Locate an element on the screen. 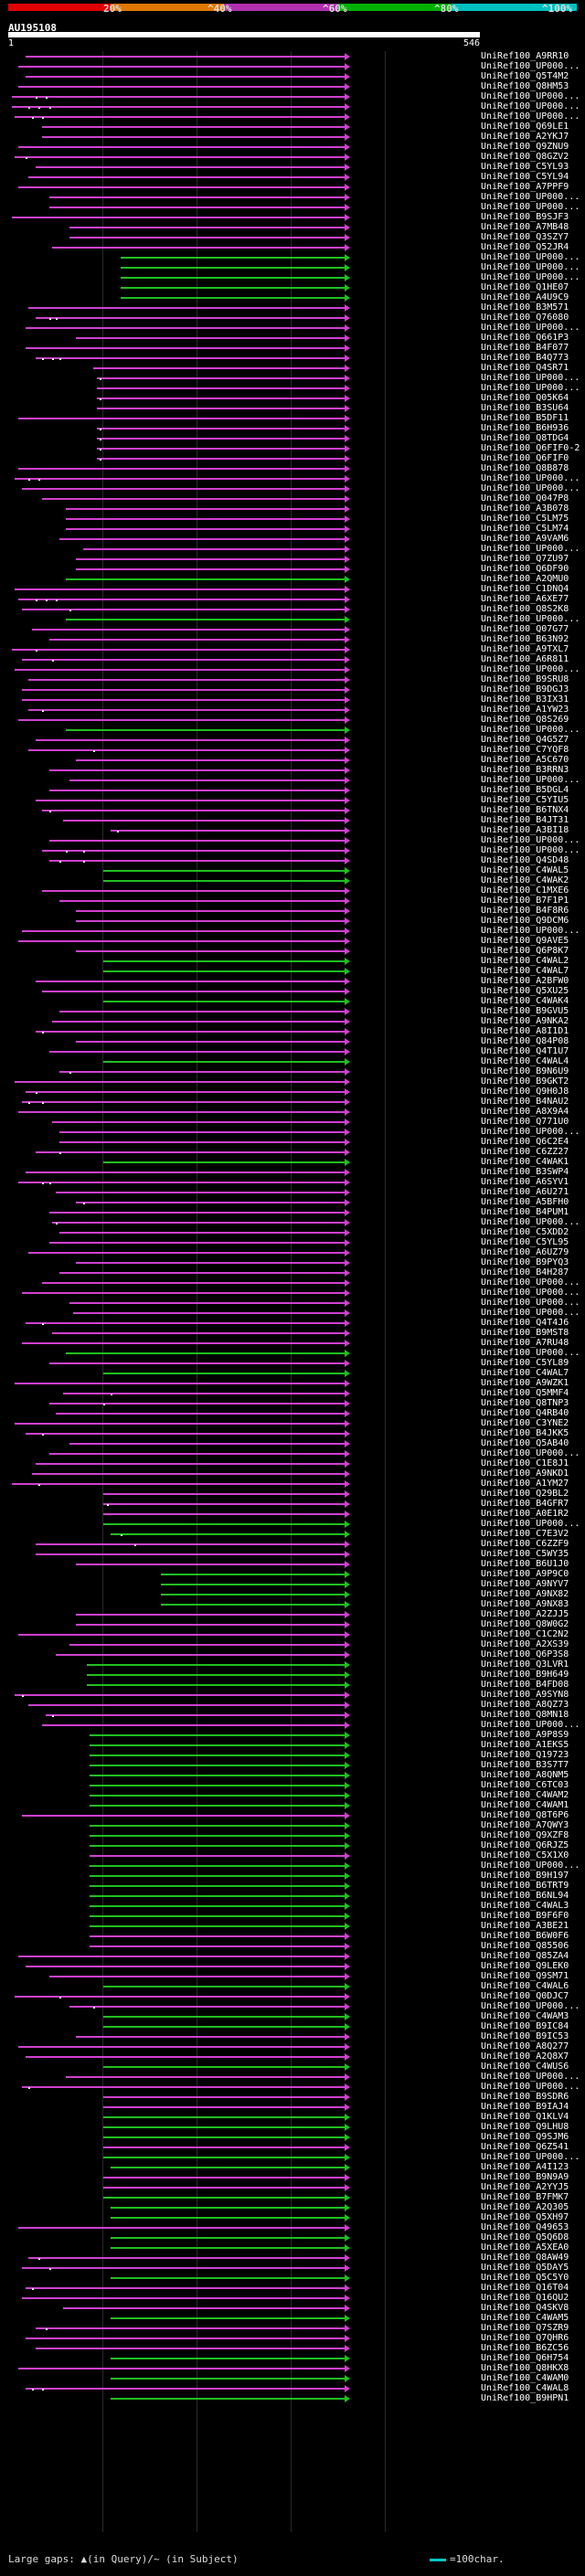 This screenshot has height=2576, width=585. hit-label: UniRef100_B6TRT9 is located at coordinates (525, 1886).